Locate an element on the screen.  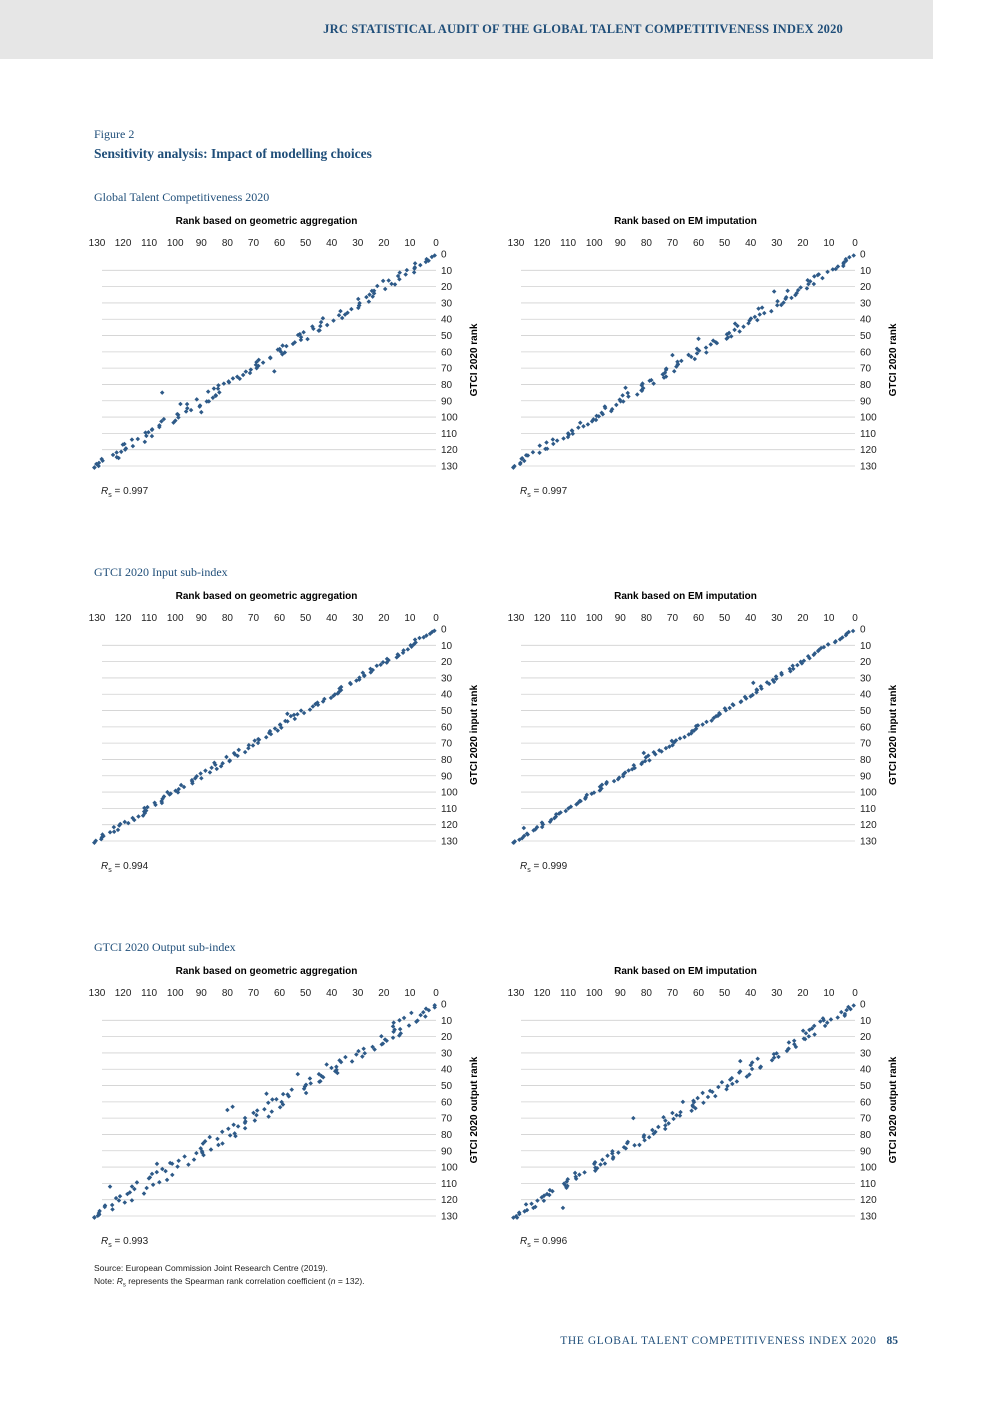
section-title-gtci: Global Talent Competitiveness 2020 is located at coordinates (182, 197).